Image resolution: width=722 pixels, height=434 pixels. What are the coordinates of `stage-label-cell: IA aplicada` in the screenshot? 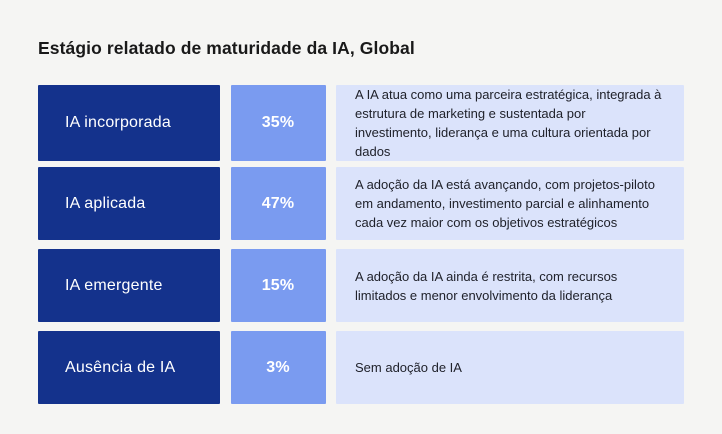 It's located at (129, 203).